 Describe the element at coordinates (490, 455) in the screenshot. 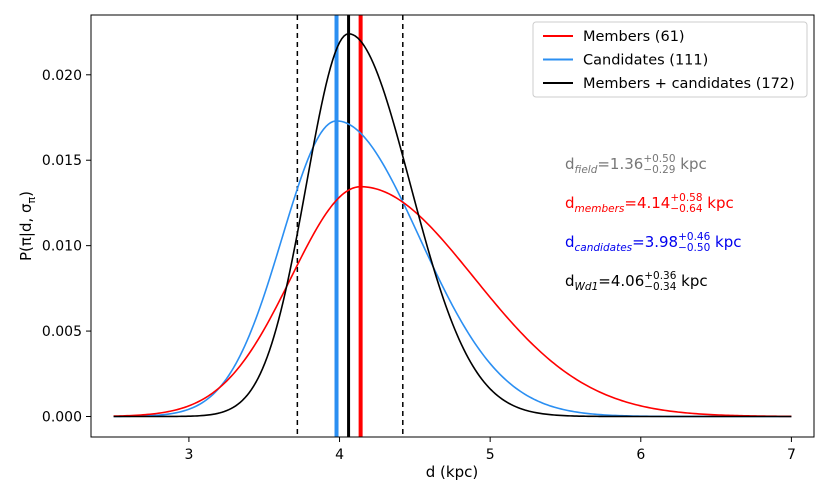

I see `x-tick-label: 5` at that location.